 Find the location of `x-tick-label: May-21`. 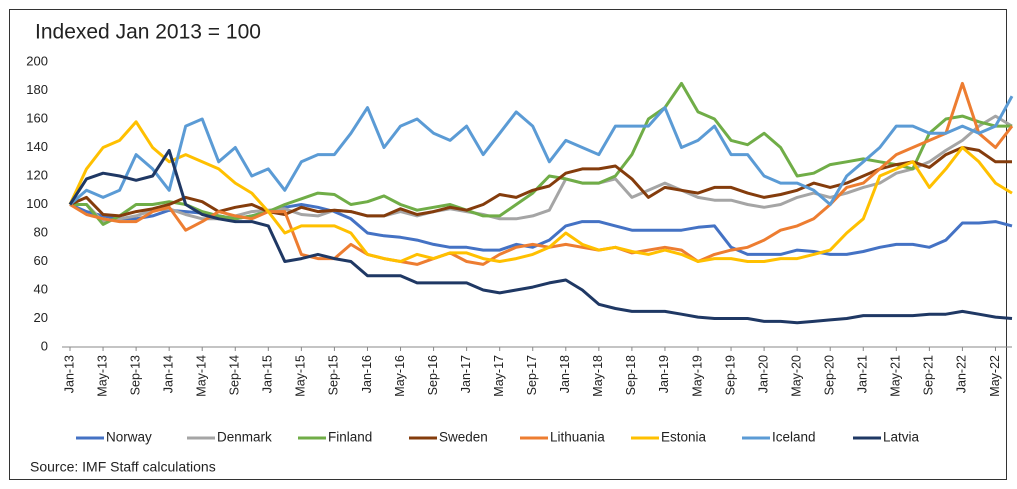

x-tick-label: May-21 is located at coordinates (896, 376).